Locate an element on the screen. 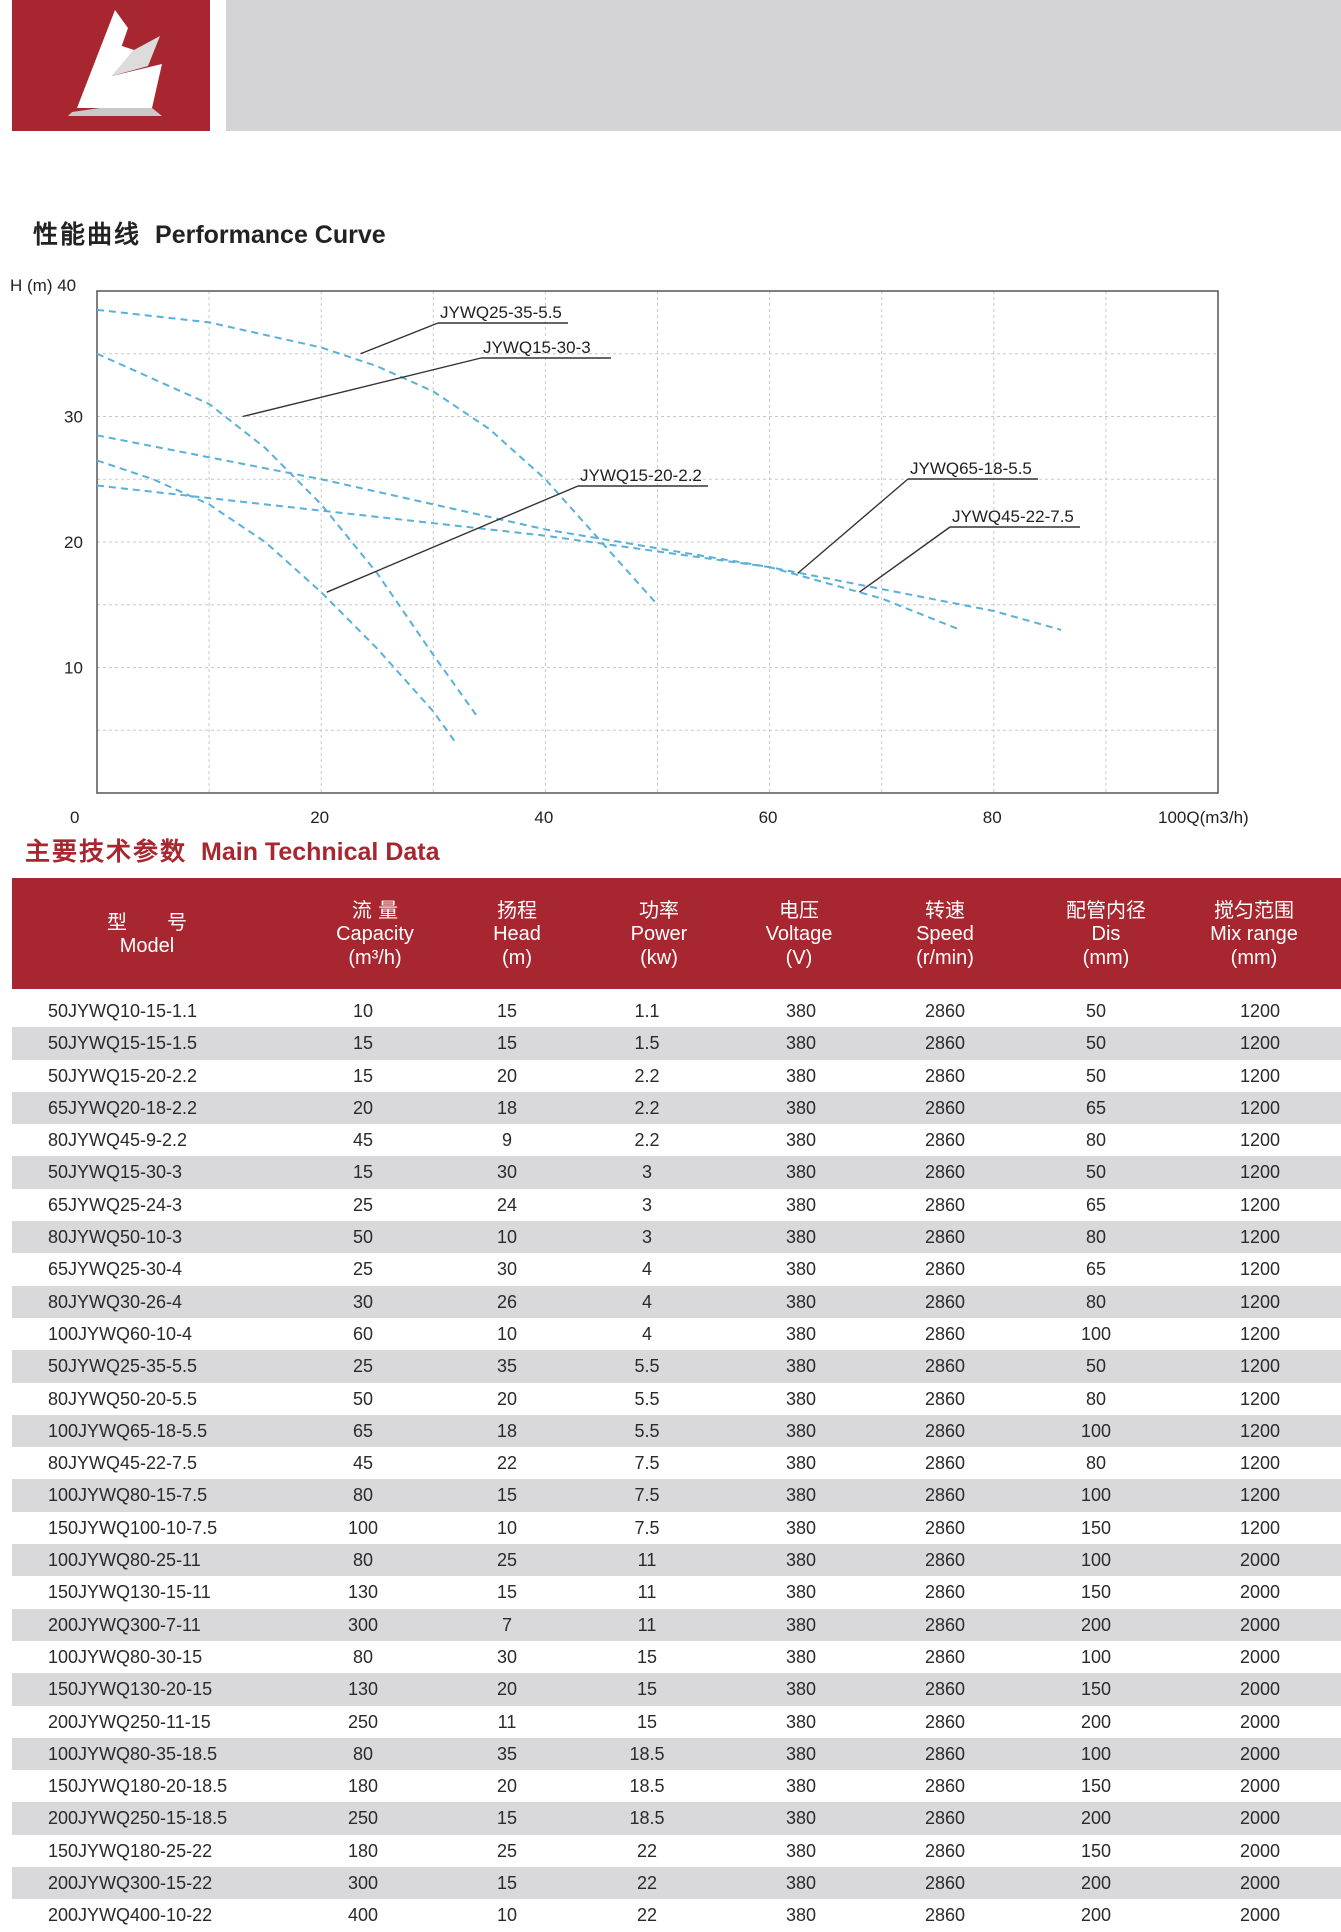 This screenshot has height=1932, width=1341. cell-capacity: 65 is located at coordinates (363, 1430).